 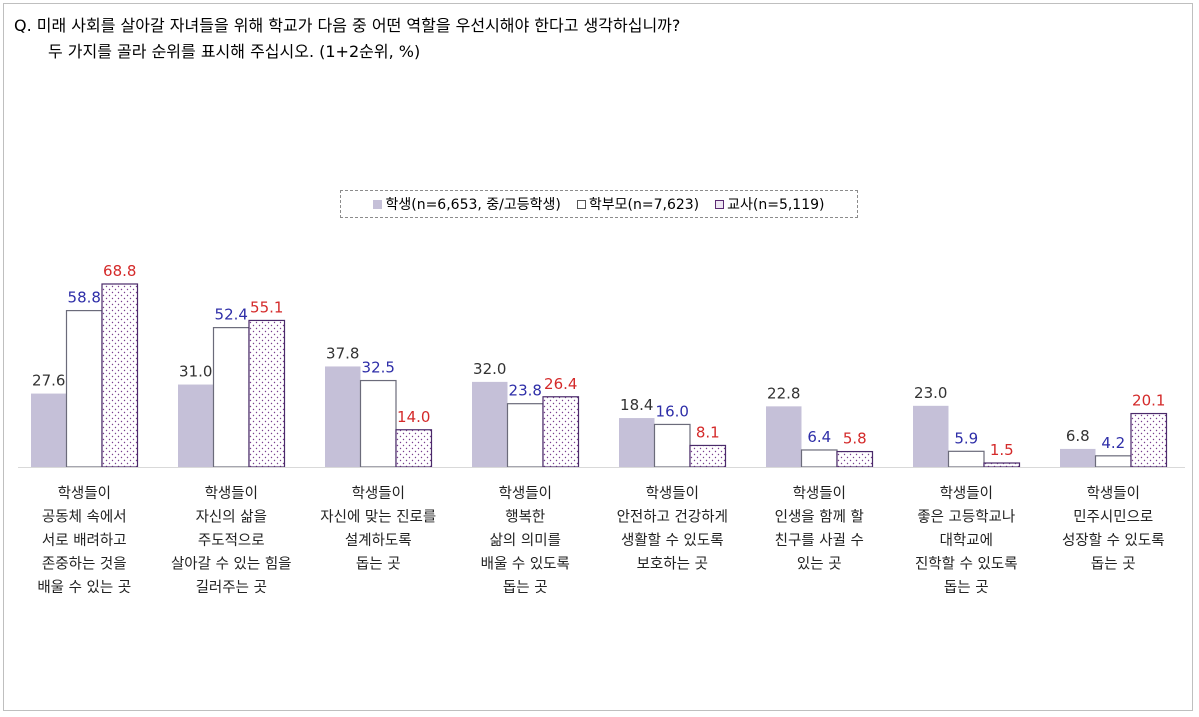 I want to click on category-label: 민주시민으로, so click(x=1113, y=517).